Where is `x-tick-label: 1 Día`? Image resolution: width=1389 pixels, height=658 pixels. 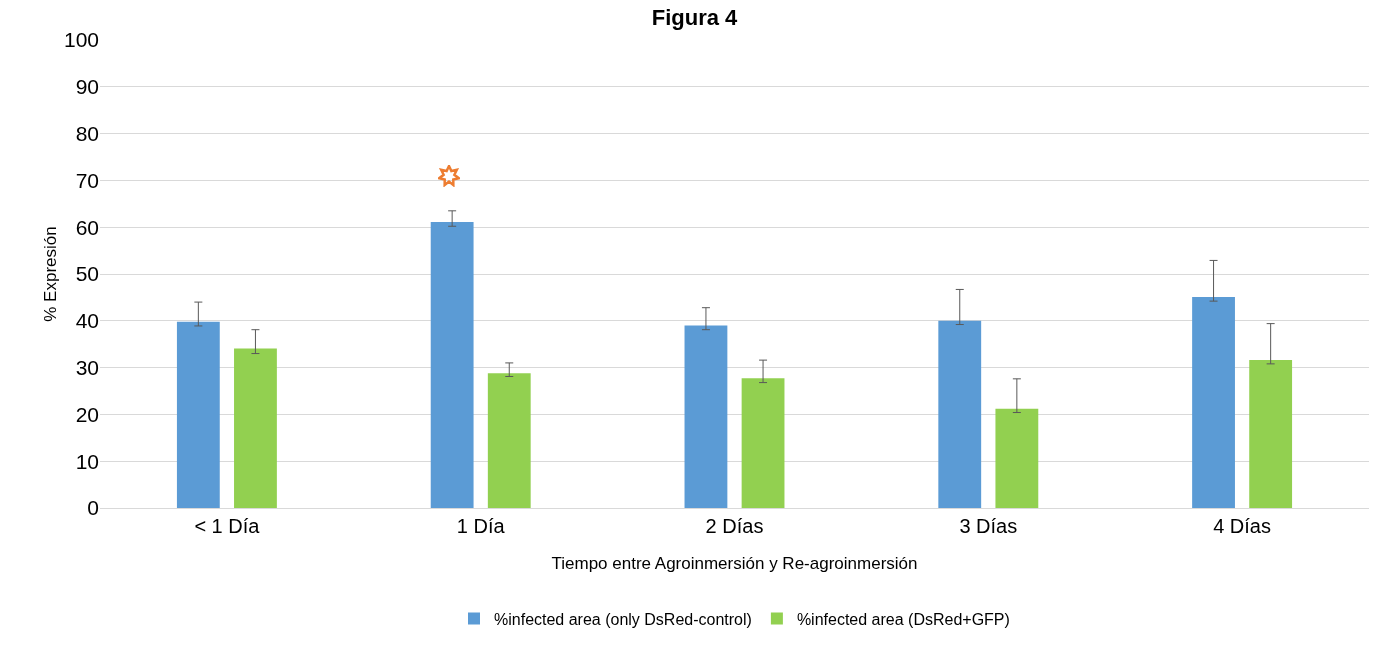 x-tick-label: 1 Día is located at coordinates (481, 526).